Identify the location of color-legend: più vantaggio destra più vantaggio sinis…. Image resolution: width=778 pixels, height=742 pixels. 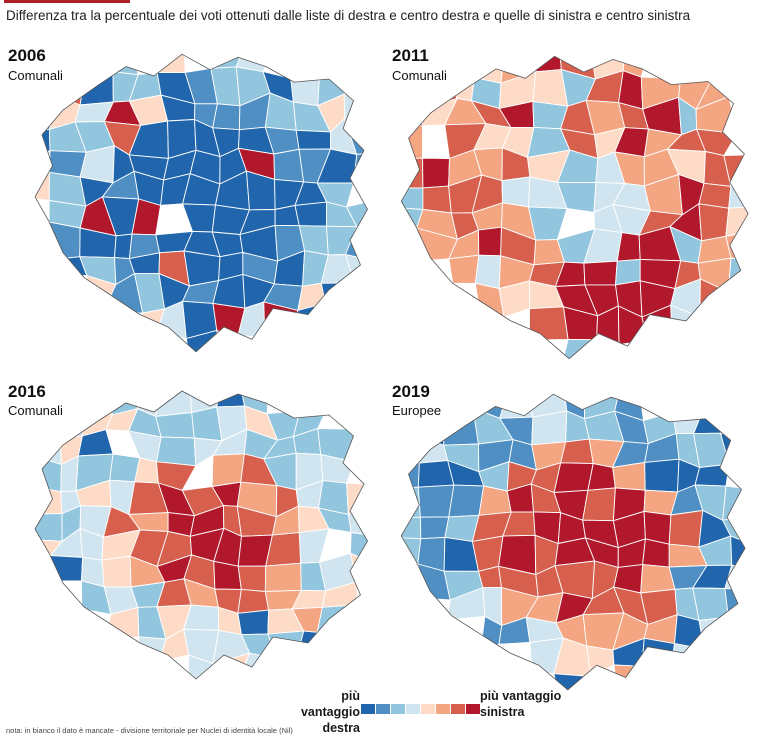
(422, 710).